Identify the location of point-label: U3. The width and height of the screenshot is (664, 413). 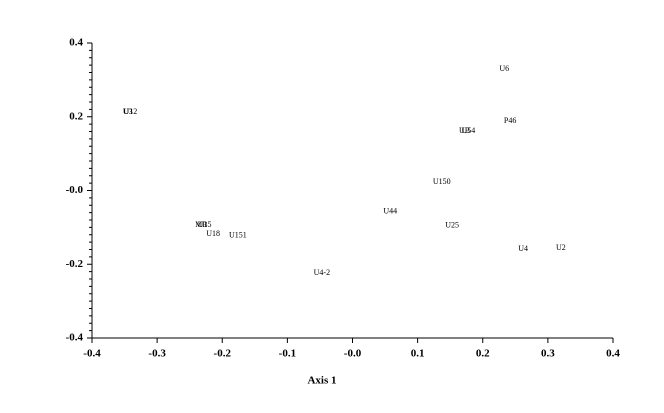
(128, 111).